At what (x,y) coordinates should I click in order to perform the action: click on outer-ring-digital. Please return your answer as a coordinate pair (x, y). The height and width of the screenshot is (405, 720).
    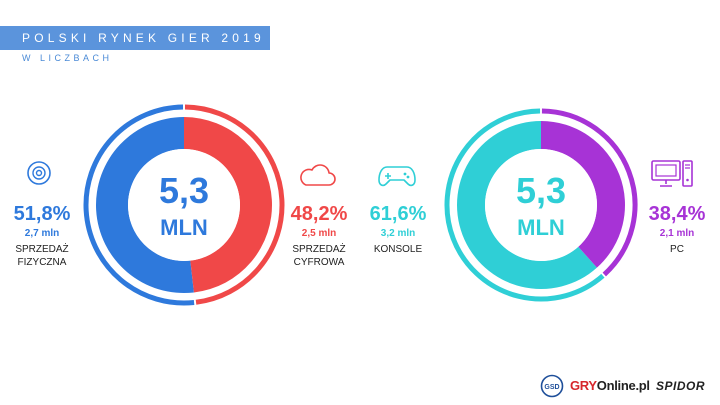
    Looking at the image, I should click on (234, 204).